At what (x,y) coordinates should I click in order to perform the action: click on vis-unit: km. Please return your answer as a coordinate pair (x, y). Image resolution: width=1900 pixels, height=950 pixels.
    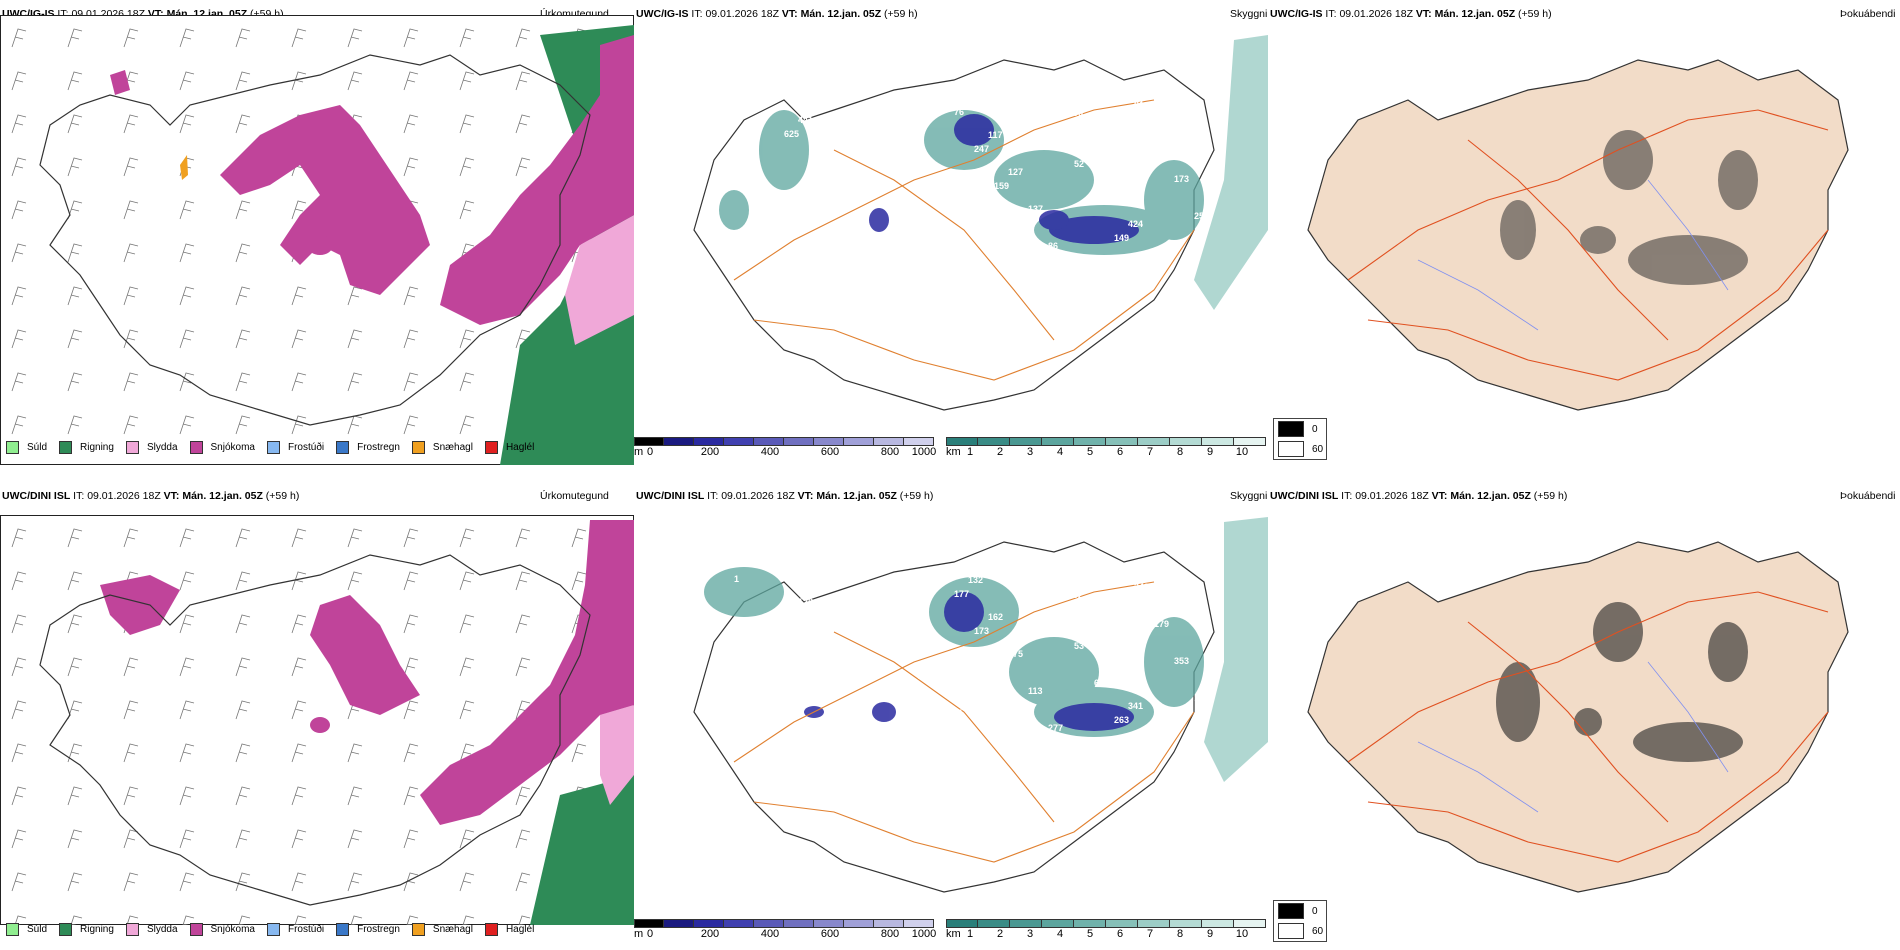
    Looking at the image, I should click on (953, 934).